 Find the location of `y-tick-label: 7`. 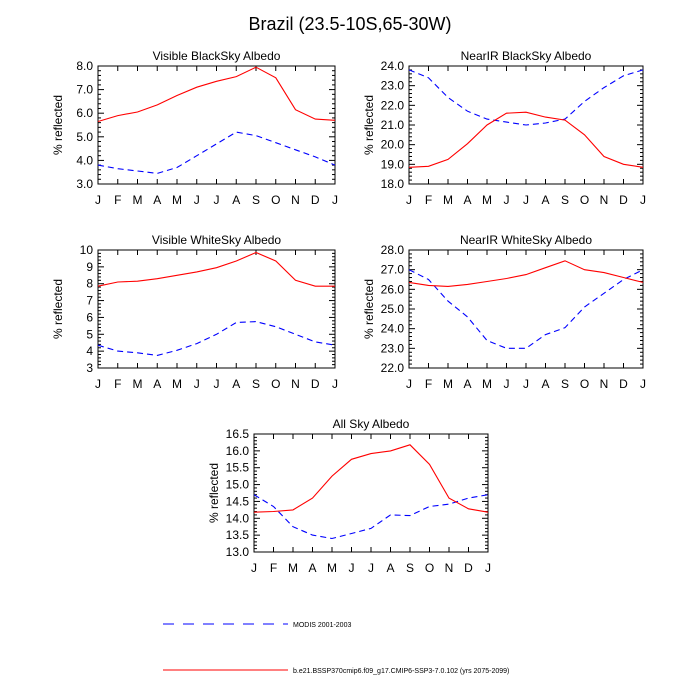

y-tick-label: 7 is located at coordinates (89, 301).